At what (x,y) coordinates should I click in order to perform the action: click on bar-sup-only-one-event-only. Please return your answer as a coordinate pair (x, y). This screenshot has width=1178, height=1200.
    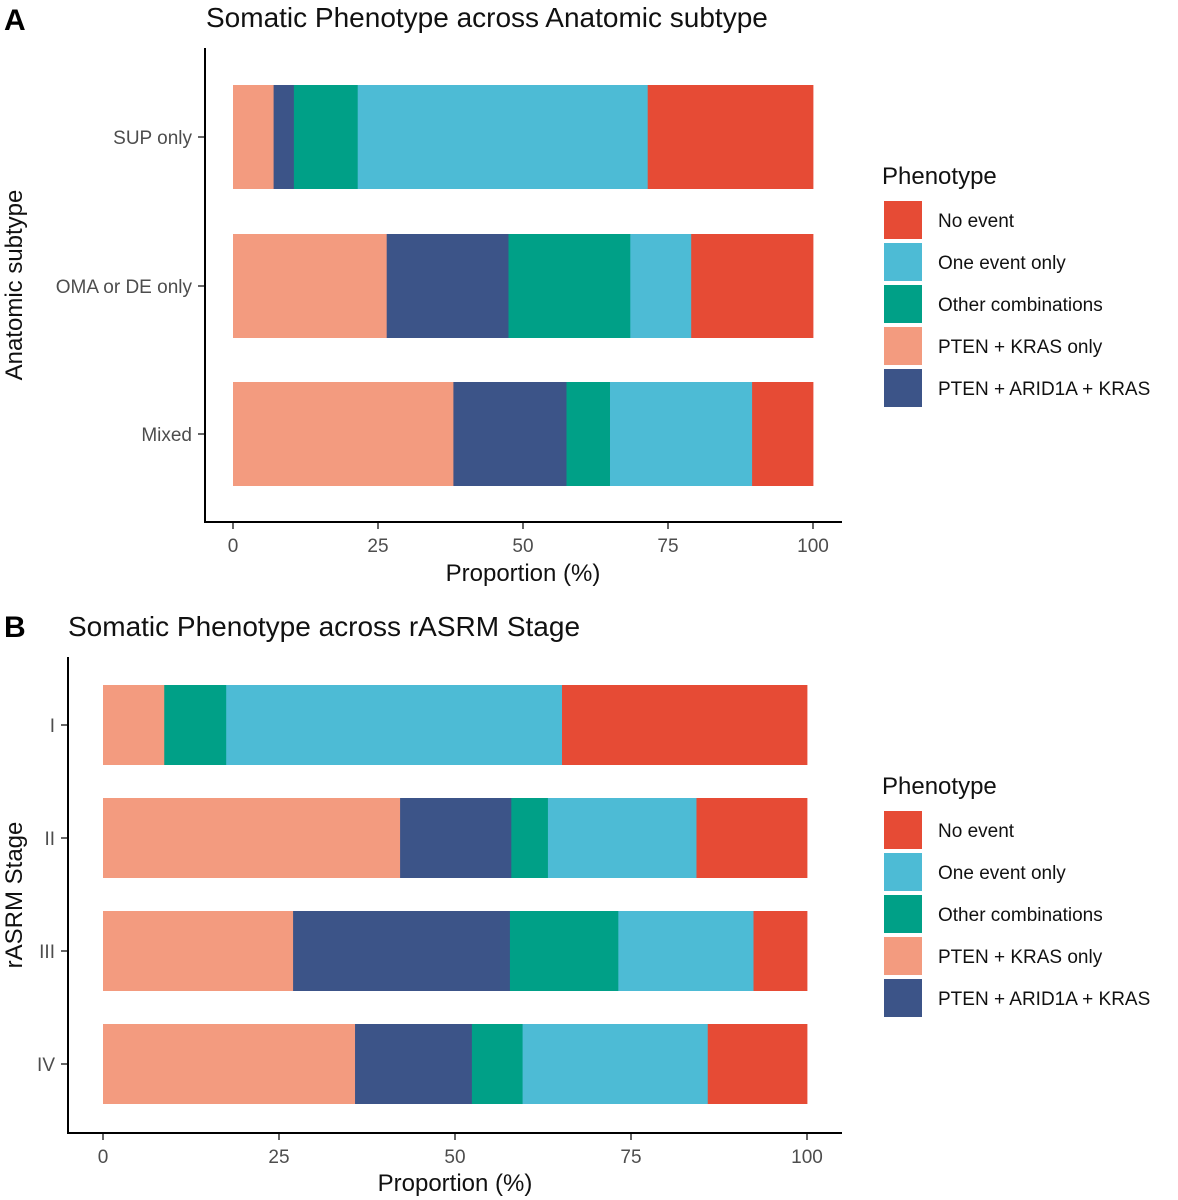
    Looking at the image, I should click on (503, 137).